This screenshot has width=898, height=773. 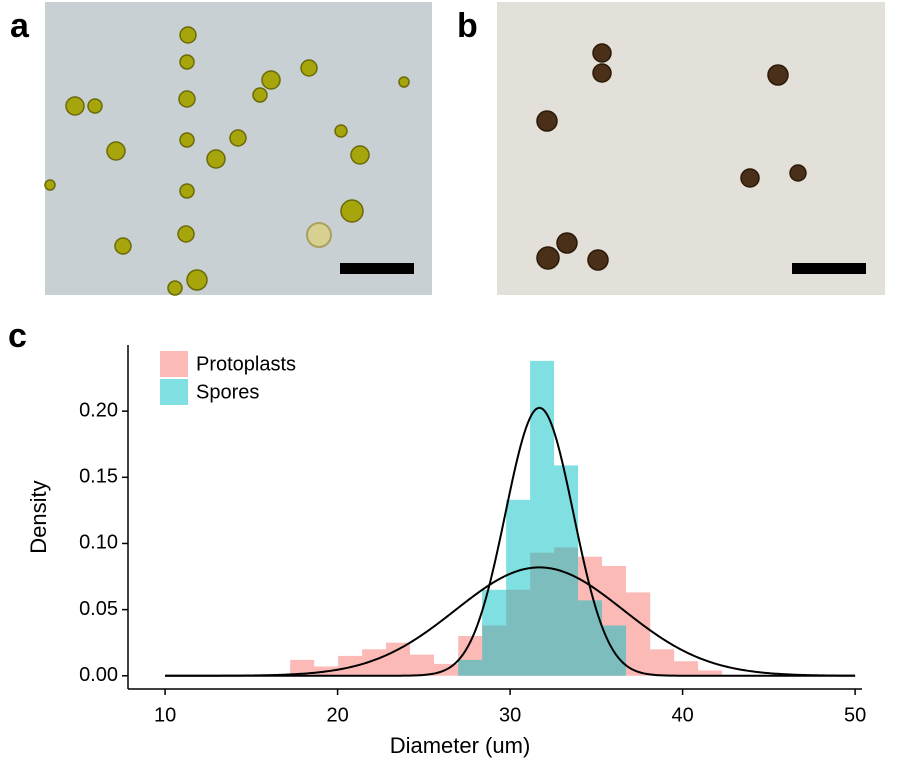 I want to click on panel-label: c, so click(x=17, y=336).